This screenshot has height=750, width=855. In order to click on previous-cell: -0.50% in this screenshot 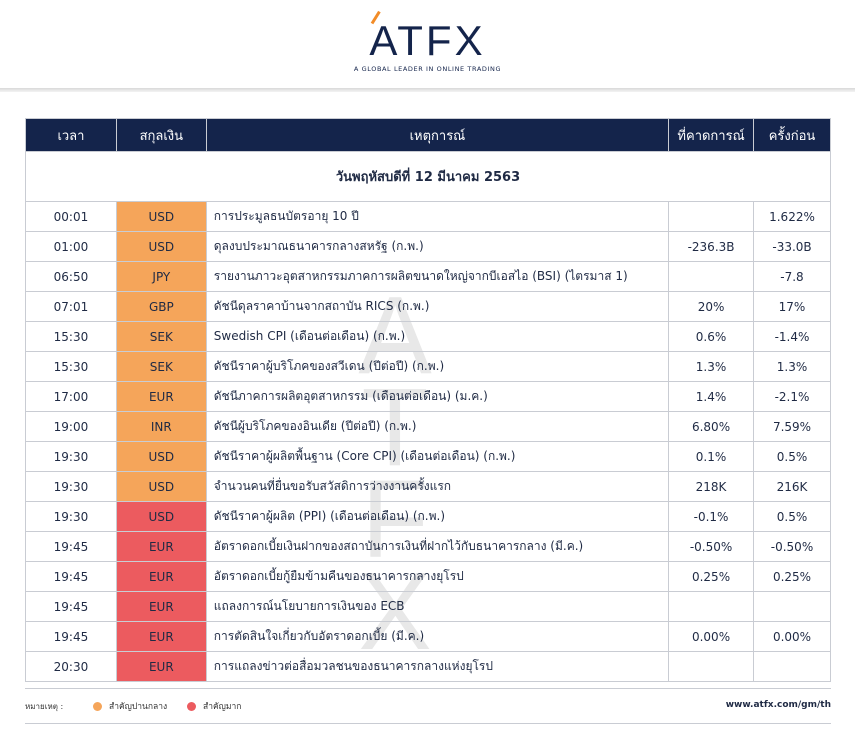, I will do `click(792, 546)`.